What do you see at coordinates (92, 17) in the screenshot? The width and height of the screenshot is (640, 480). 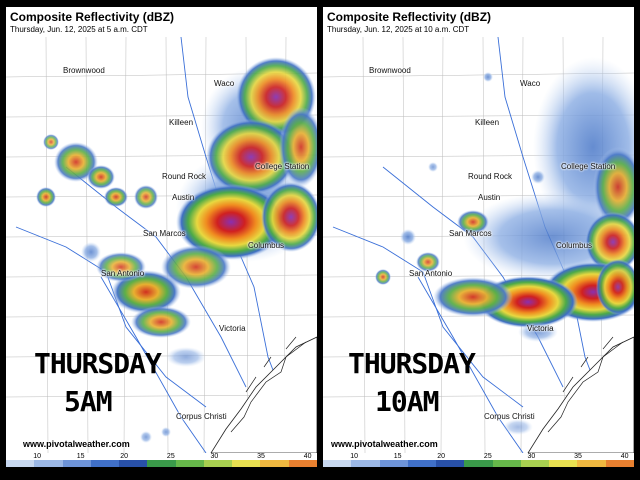 I see `left-title: Composite Reflectivity (dBZ)` at bounding box center [92, 17].